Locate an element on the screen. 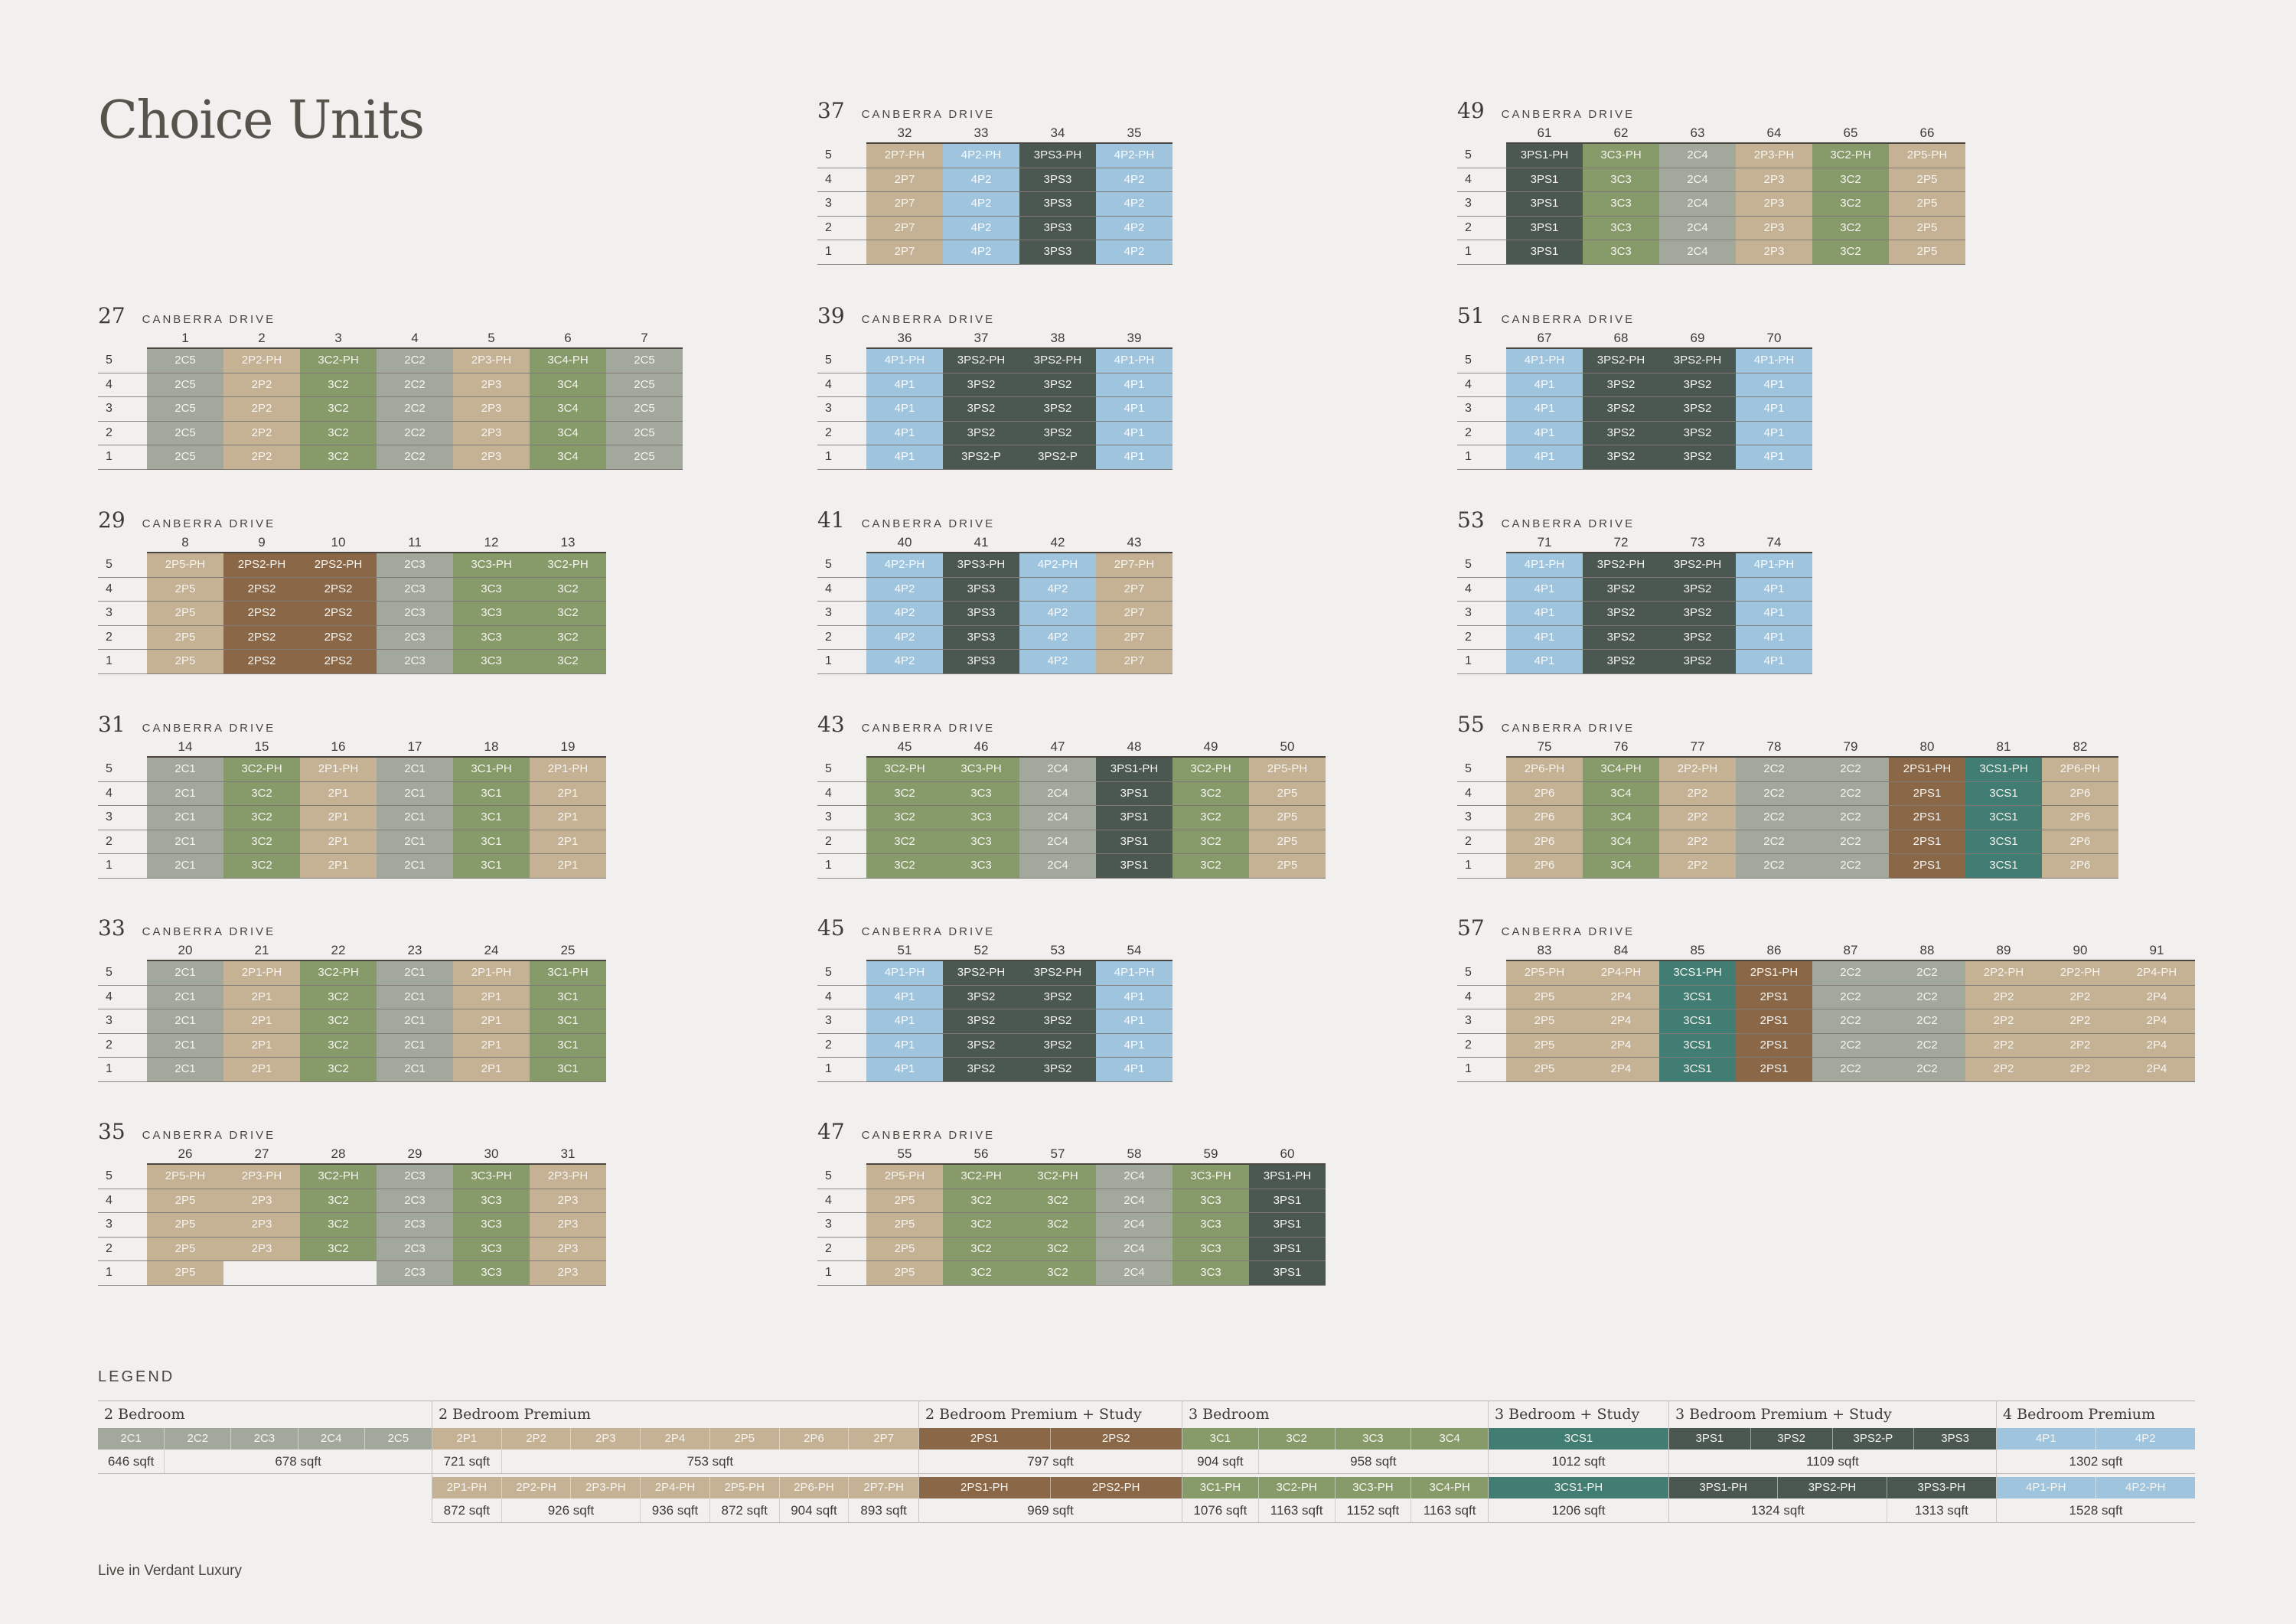 This screenshot has width=2296, height=1624. unit-cell: 2PS2 is located at coordinates (261, 662).